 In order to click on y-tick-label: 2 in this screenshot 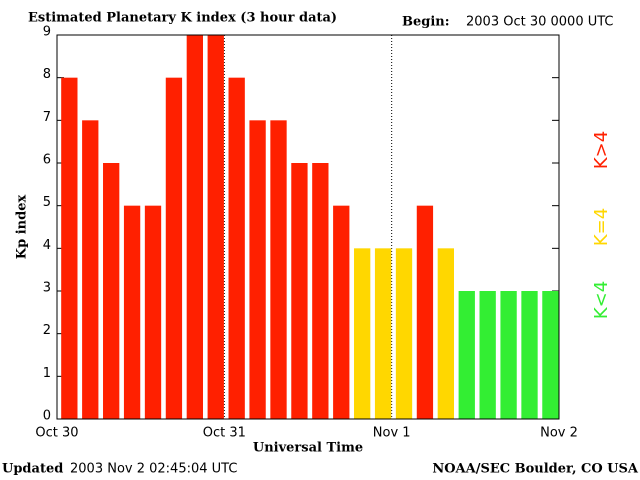, I will do `click(47, 330)`.